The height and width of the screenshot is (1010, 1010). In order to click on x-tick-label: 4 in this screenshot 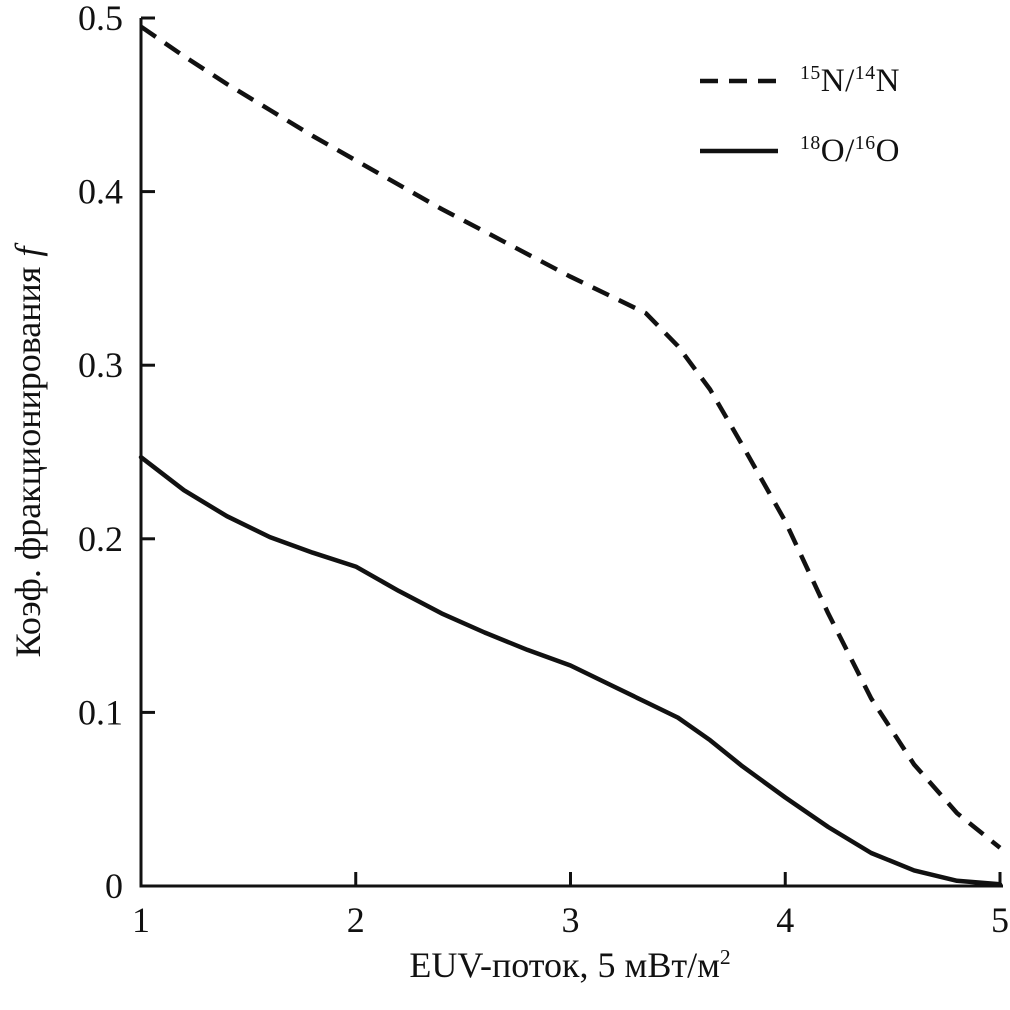, I will do `click(785, 920)`.